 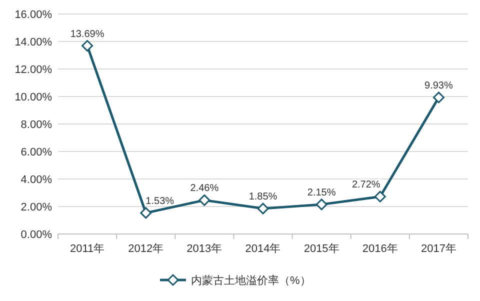 What do you see at coordinates (380, 249) in the screenshot?
I see `x-tick-label: 2016年` at bounding box center [380, 249].